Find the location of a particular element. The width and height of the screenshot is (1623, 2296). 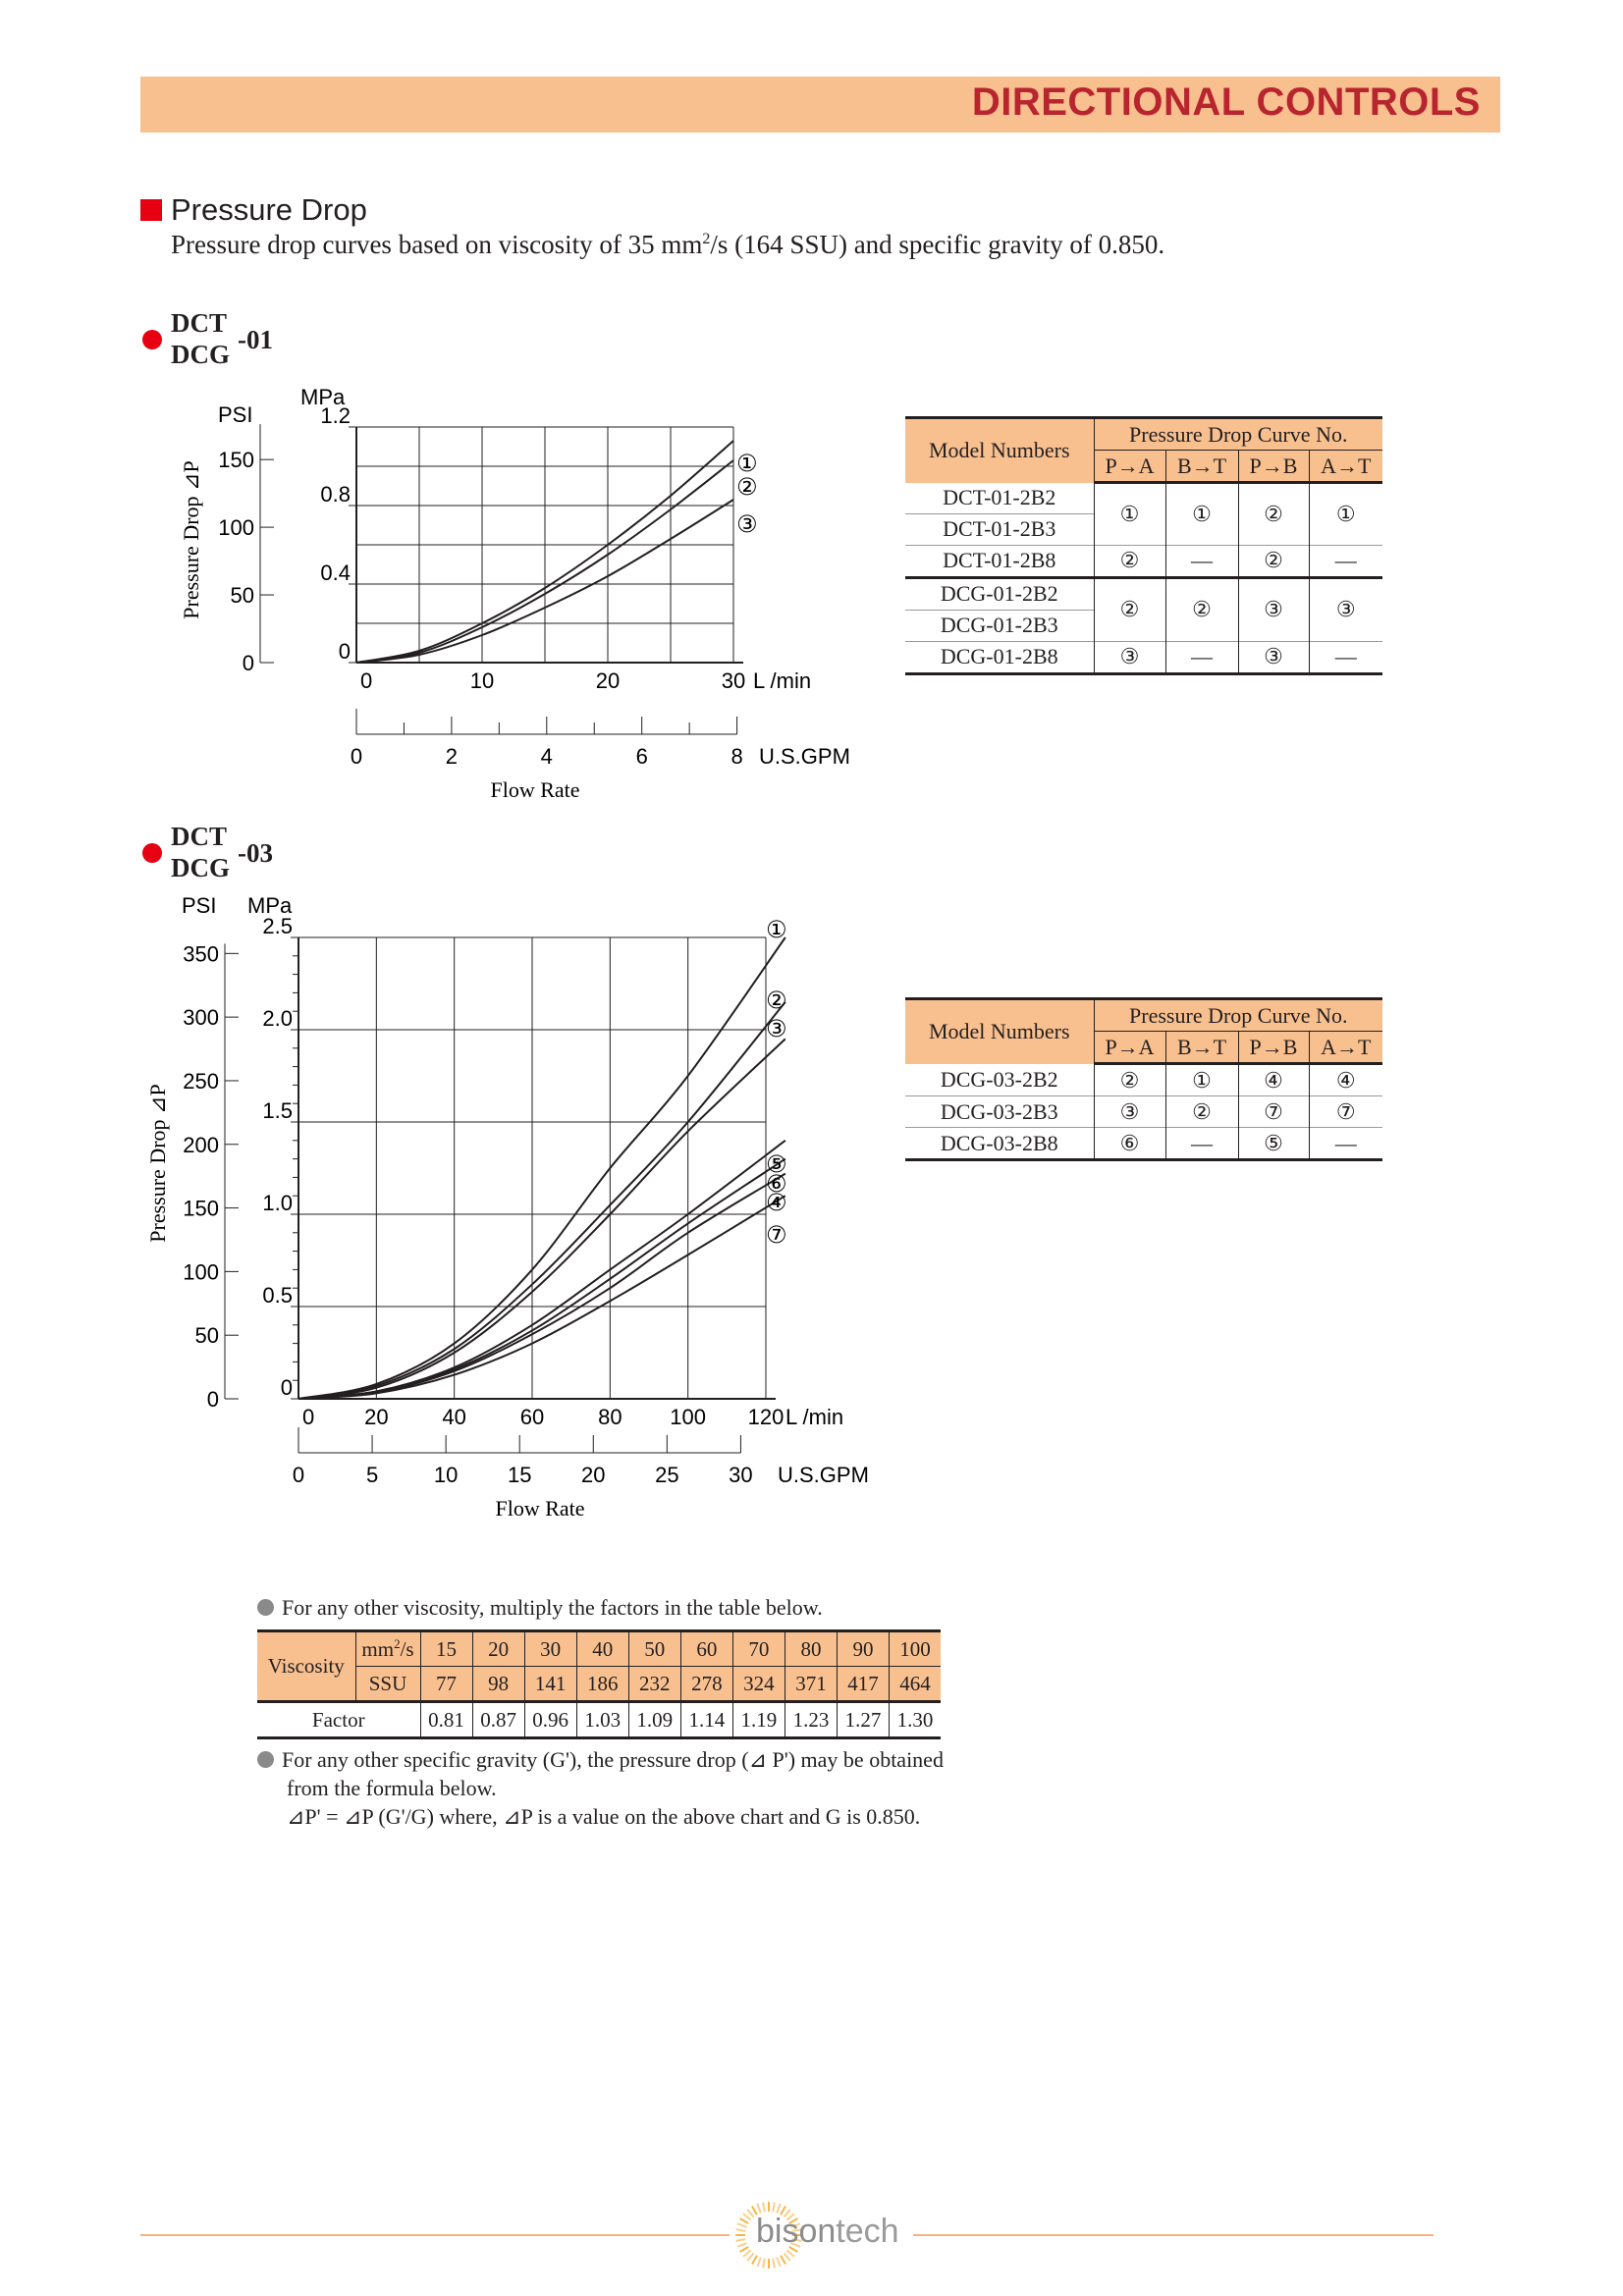

viscosity-mm-value: 80 is located at coordinates (811, 1648).